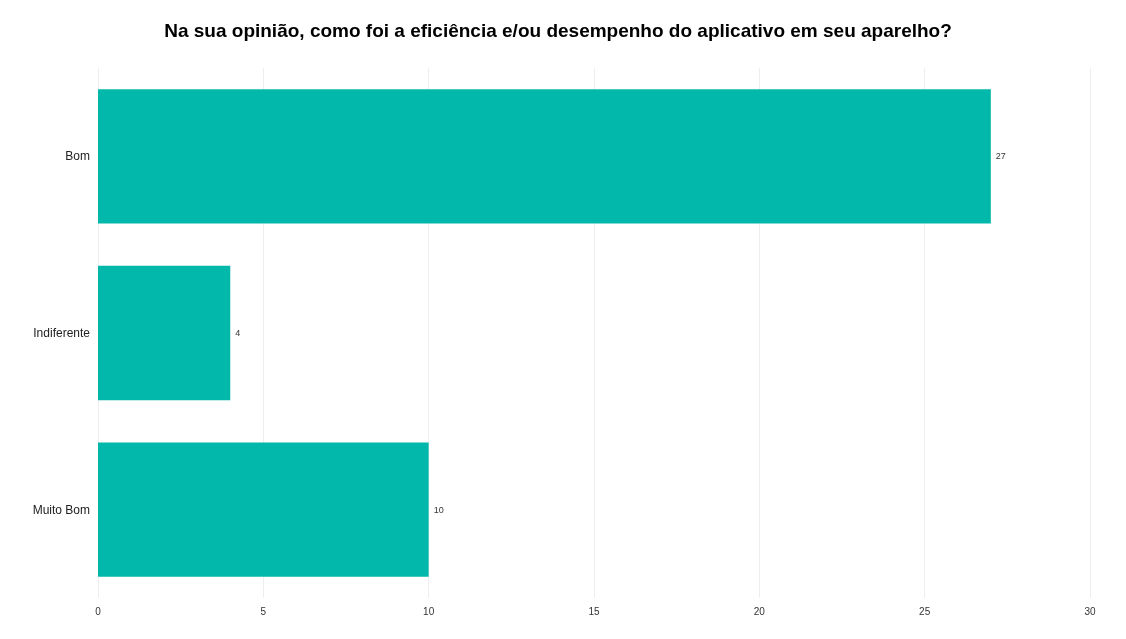 Image resolution: width=1126 pixels, height=639 pixels. I want to click on data-label: 4, so click(238, 333).